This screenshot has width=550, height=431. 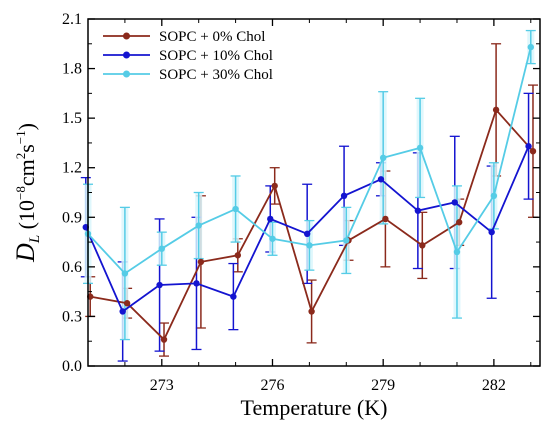 I want to click on y-tick-label: 1.5, so click(x=72, y=118).